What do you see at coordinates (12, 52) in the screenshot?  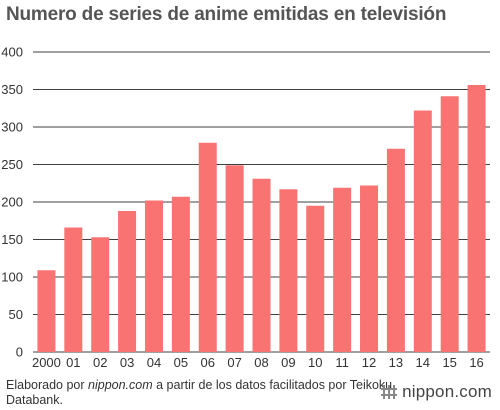 I see `y-tick-label: 400` at bounding box center [12, 52].